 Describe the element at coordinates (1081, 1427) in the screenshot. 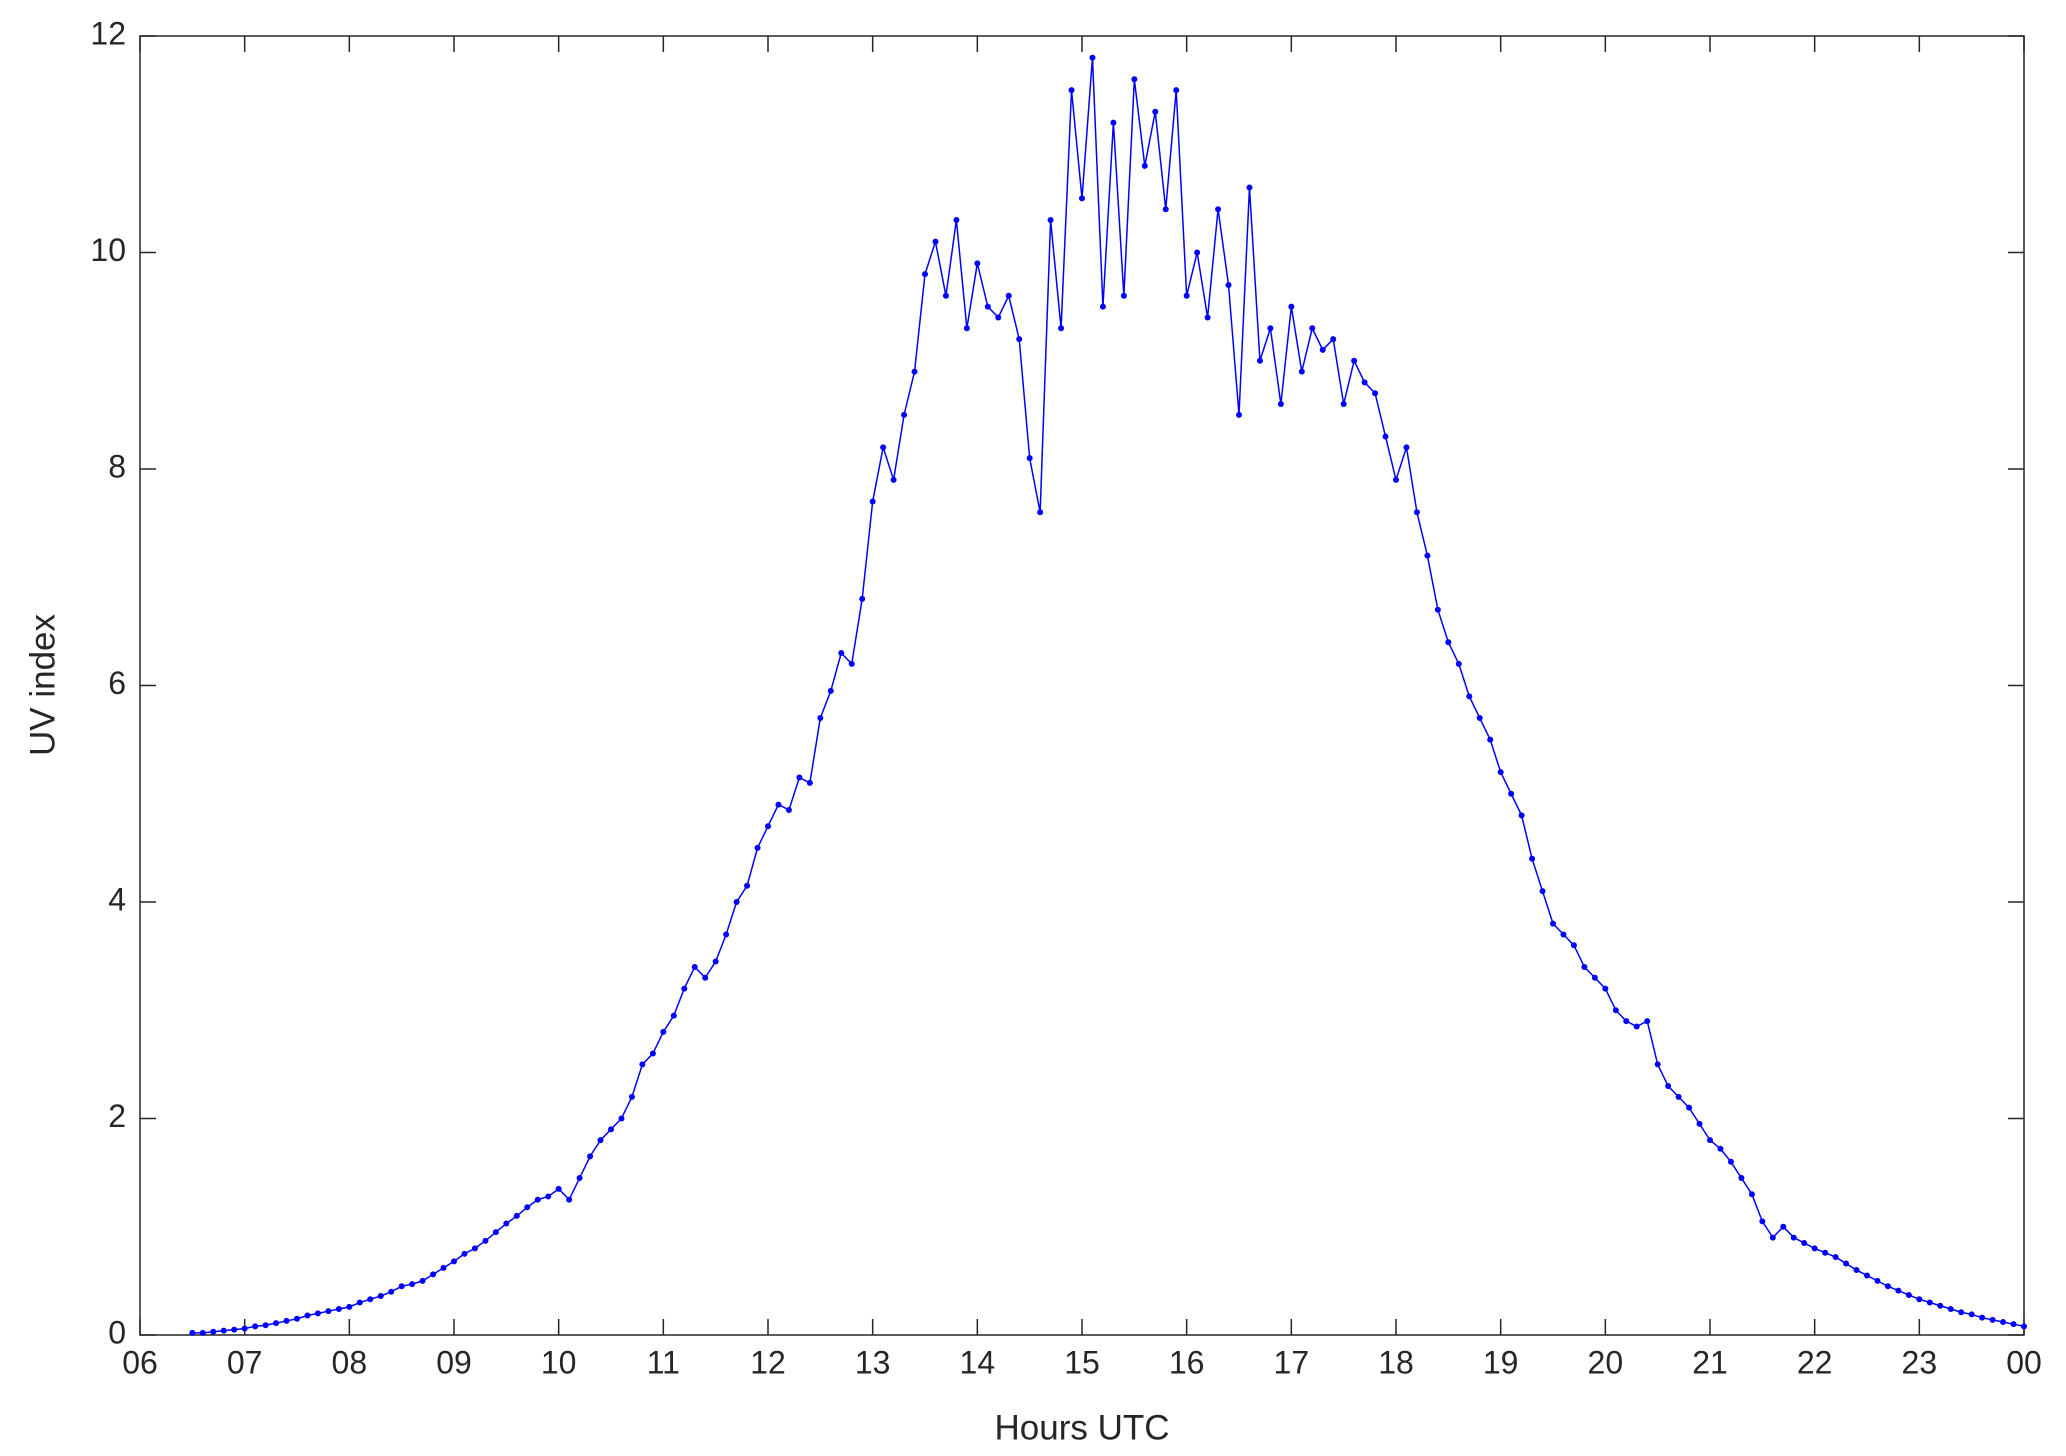

I see `x-axis-label: Hours UTC` at that location.